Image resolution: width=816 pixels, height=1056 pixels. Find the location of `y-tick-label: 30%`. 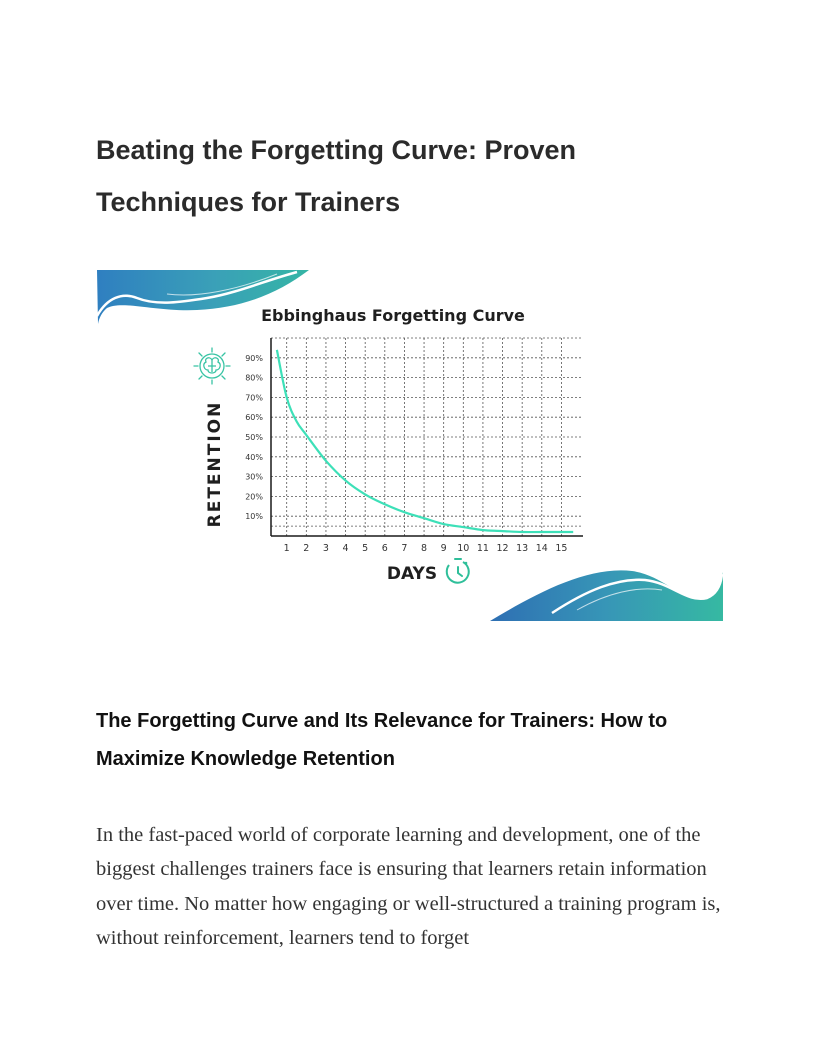

y-tick-label: 30% is located at coordinates (254, 477).